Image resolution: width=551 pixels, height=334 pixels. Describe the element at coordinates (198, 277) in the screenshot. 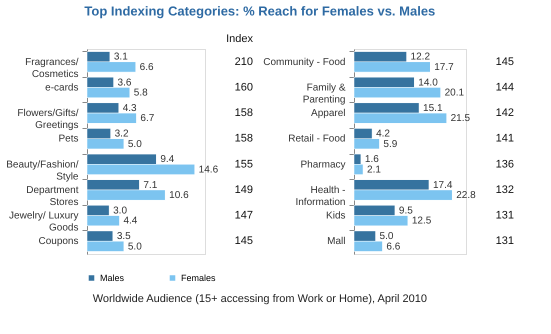

I see `legend-label: Females` at that location.